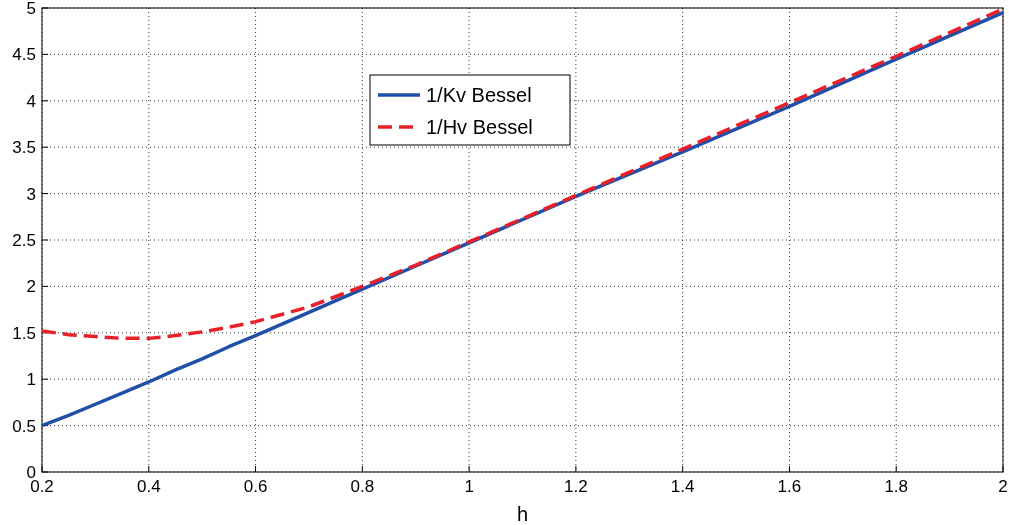 The width and height of the screenshot is (1009, 525). I want to click on x-axis-title: h, so click(522, 514).